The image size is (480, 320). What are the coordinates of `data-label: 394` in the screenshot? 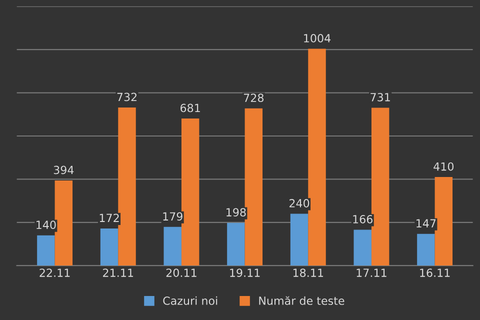 It's located at (64, 170).